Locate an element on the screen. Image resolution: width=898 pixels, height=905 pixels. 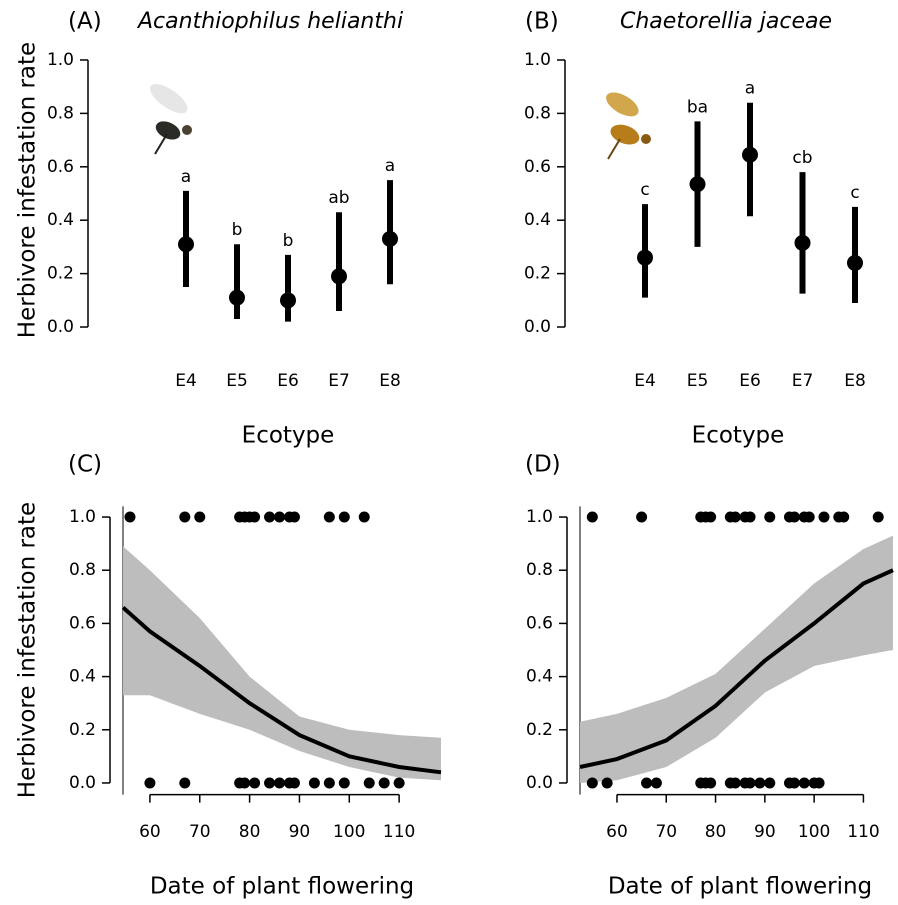
significance-label: a is located at coordinates (750, 89).